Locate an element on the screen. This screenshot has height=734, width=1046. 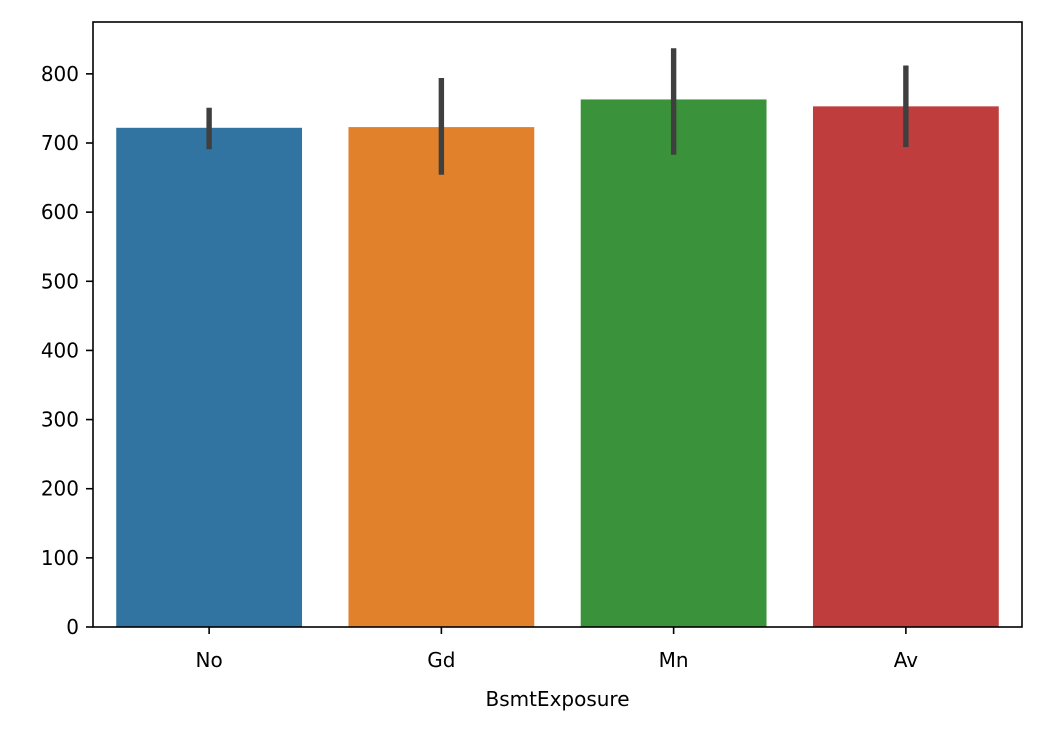
x-tick-label-no: No is located at coordinates (209, 660).